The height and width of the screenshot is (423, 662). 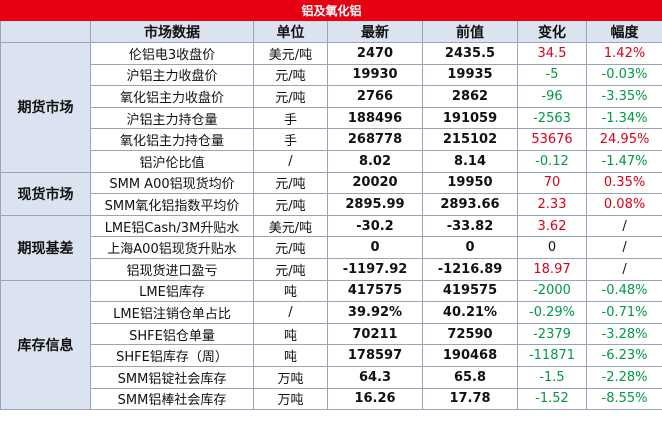 I want to click on previous-value-cell: 19950, so click(x=470, y=183).